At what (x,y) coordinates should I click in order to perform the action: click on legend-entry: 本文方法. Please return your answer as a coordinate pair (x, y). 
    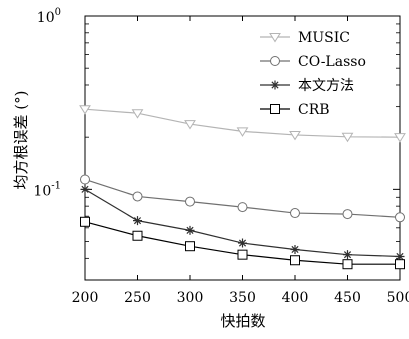
    Looking at the image, I should click on (307, 86).